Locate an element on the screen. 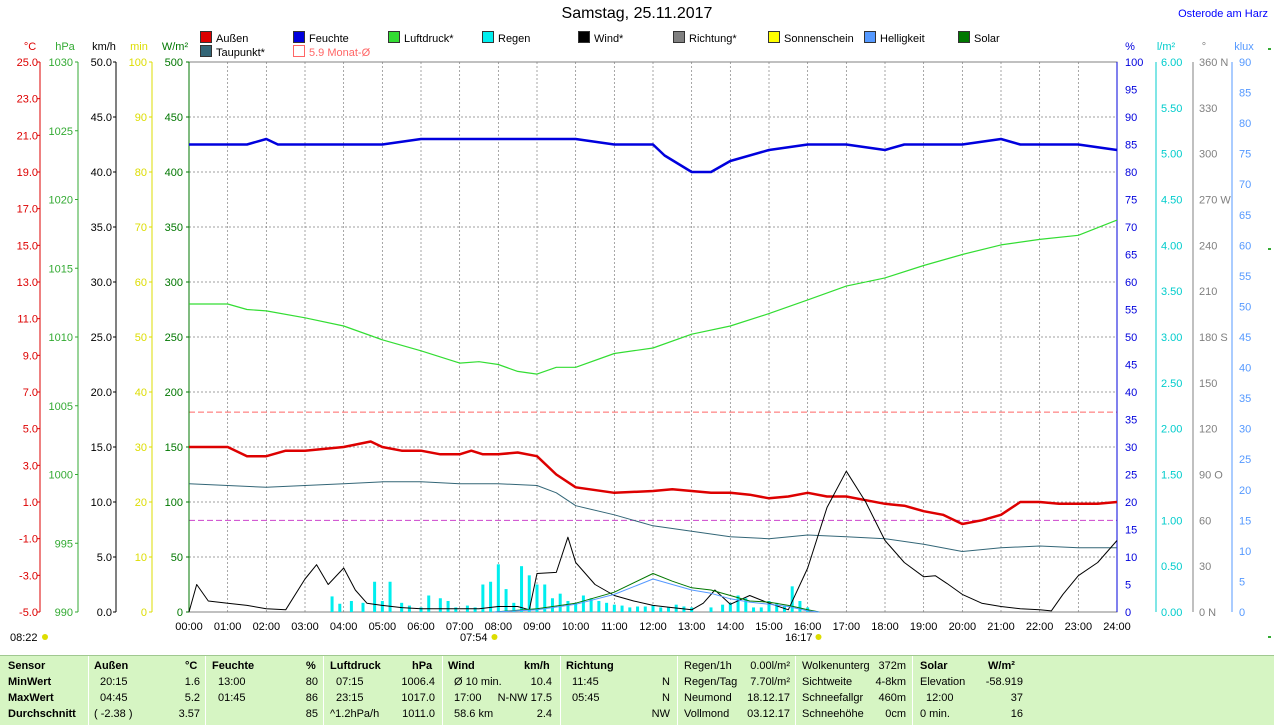 Image resolution: width=1274 pixels, height=725 pixels. schneehoehe-val: 0cm is located at coordinates (895, 714).